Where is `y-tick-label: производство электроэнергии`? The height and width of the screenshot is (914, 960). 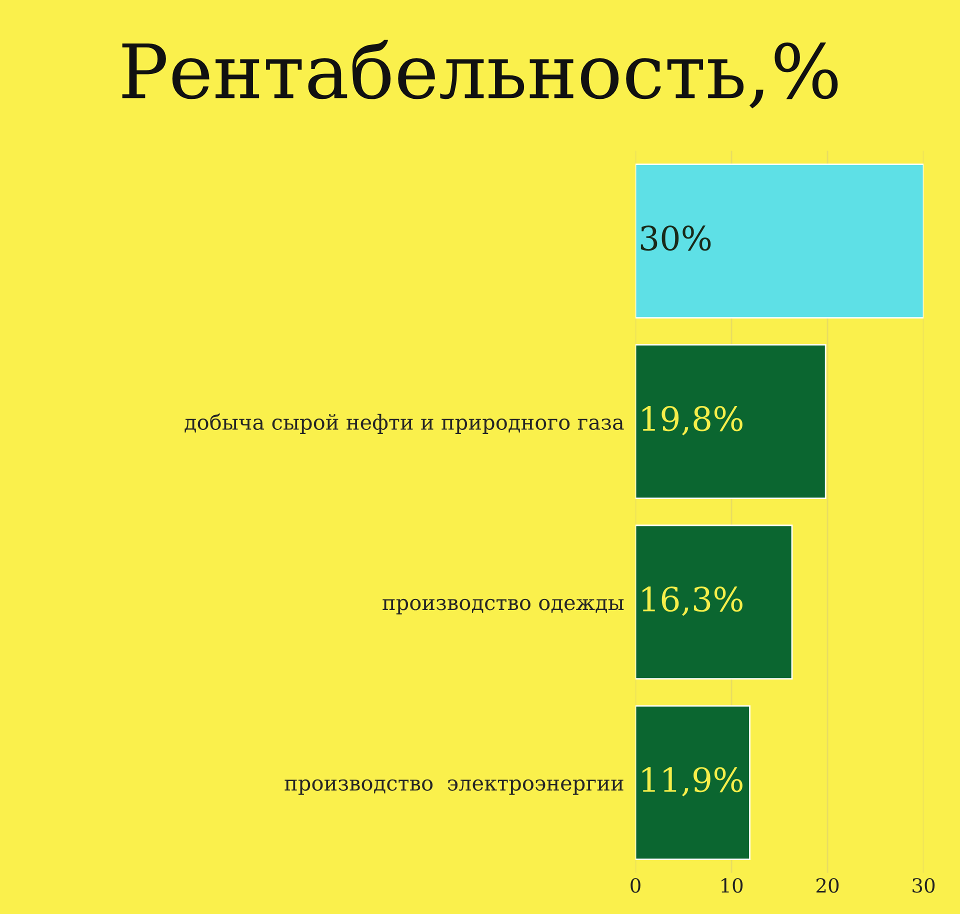
y-tick-label: производство электроэнергии is located at coordinates (454, 787).